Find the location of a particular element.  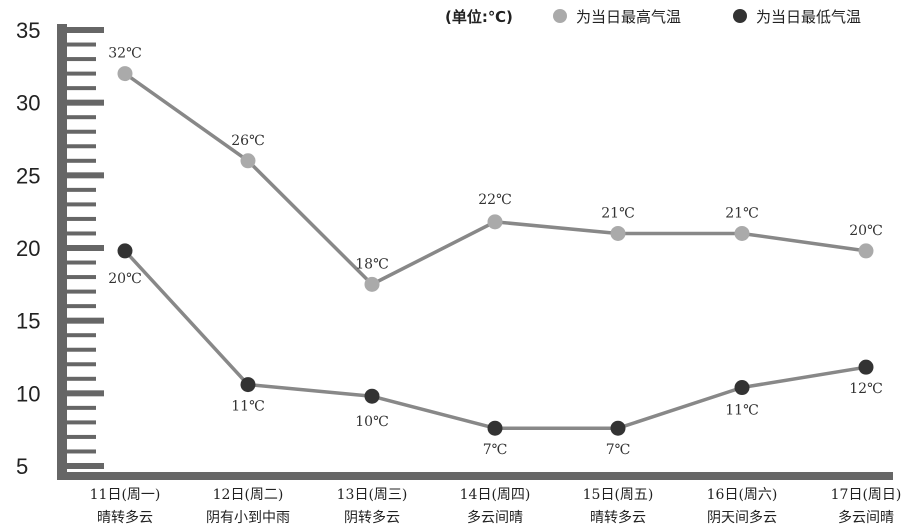

legend-label-low: 为当日最低气温 is located at coordinates (808, 17).